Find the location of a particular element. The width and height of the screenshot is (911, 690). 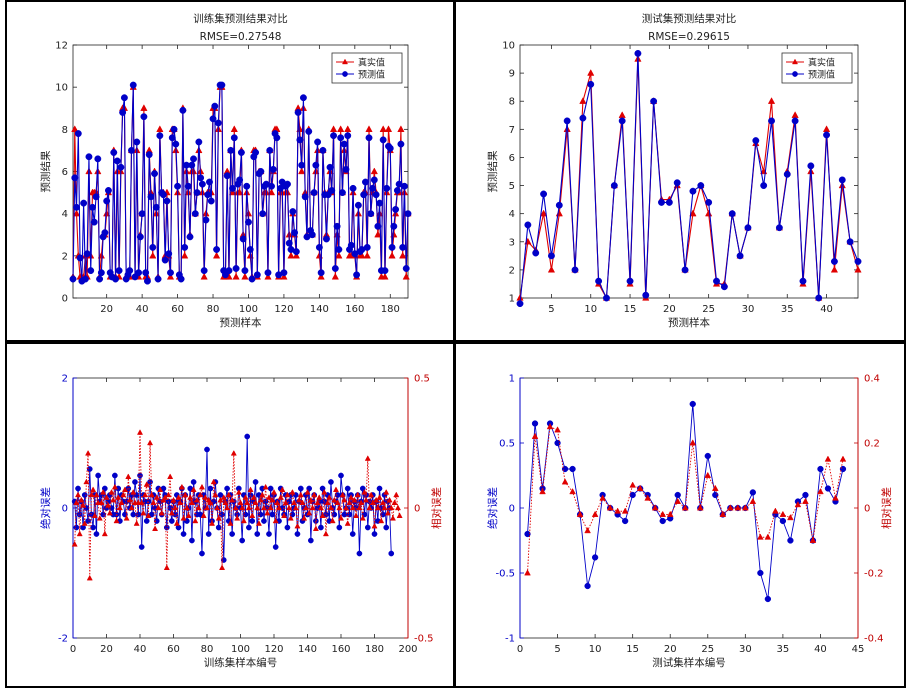

y-tick-label: -2 is located at coordinates (63, 639).